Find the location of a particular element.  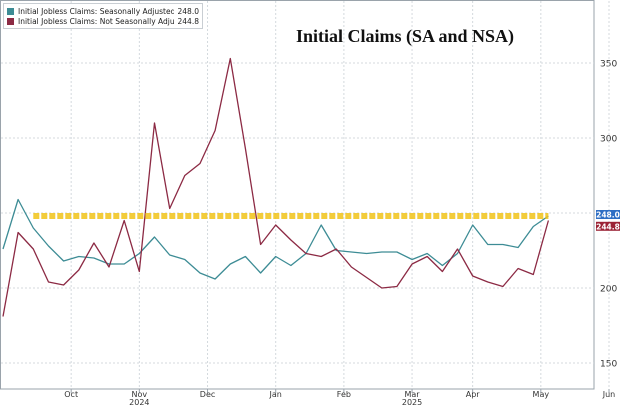

x-year-label-2025: 2025 is located at coordinates (412, 402).